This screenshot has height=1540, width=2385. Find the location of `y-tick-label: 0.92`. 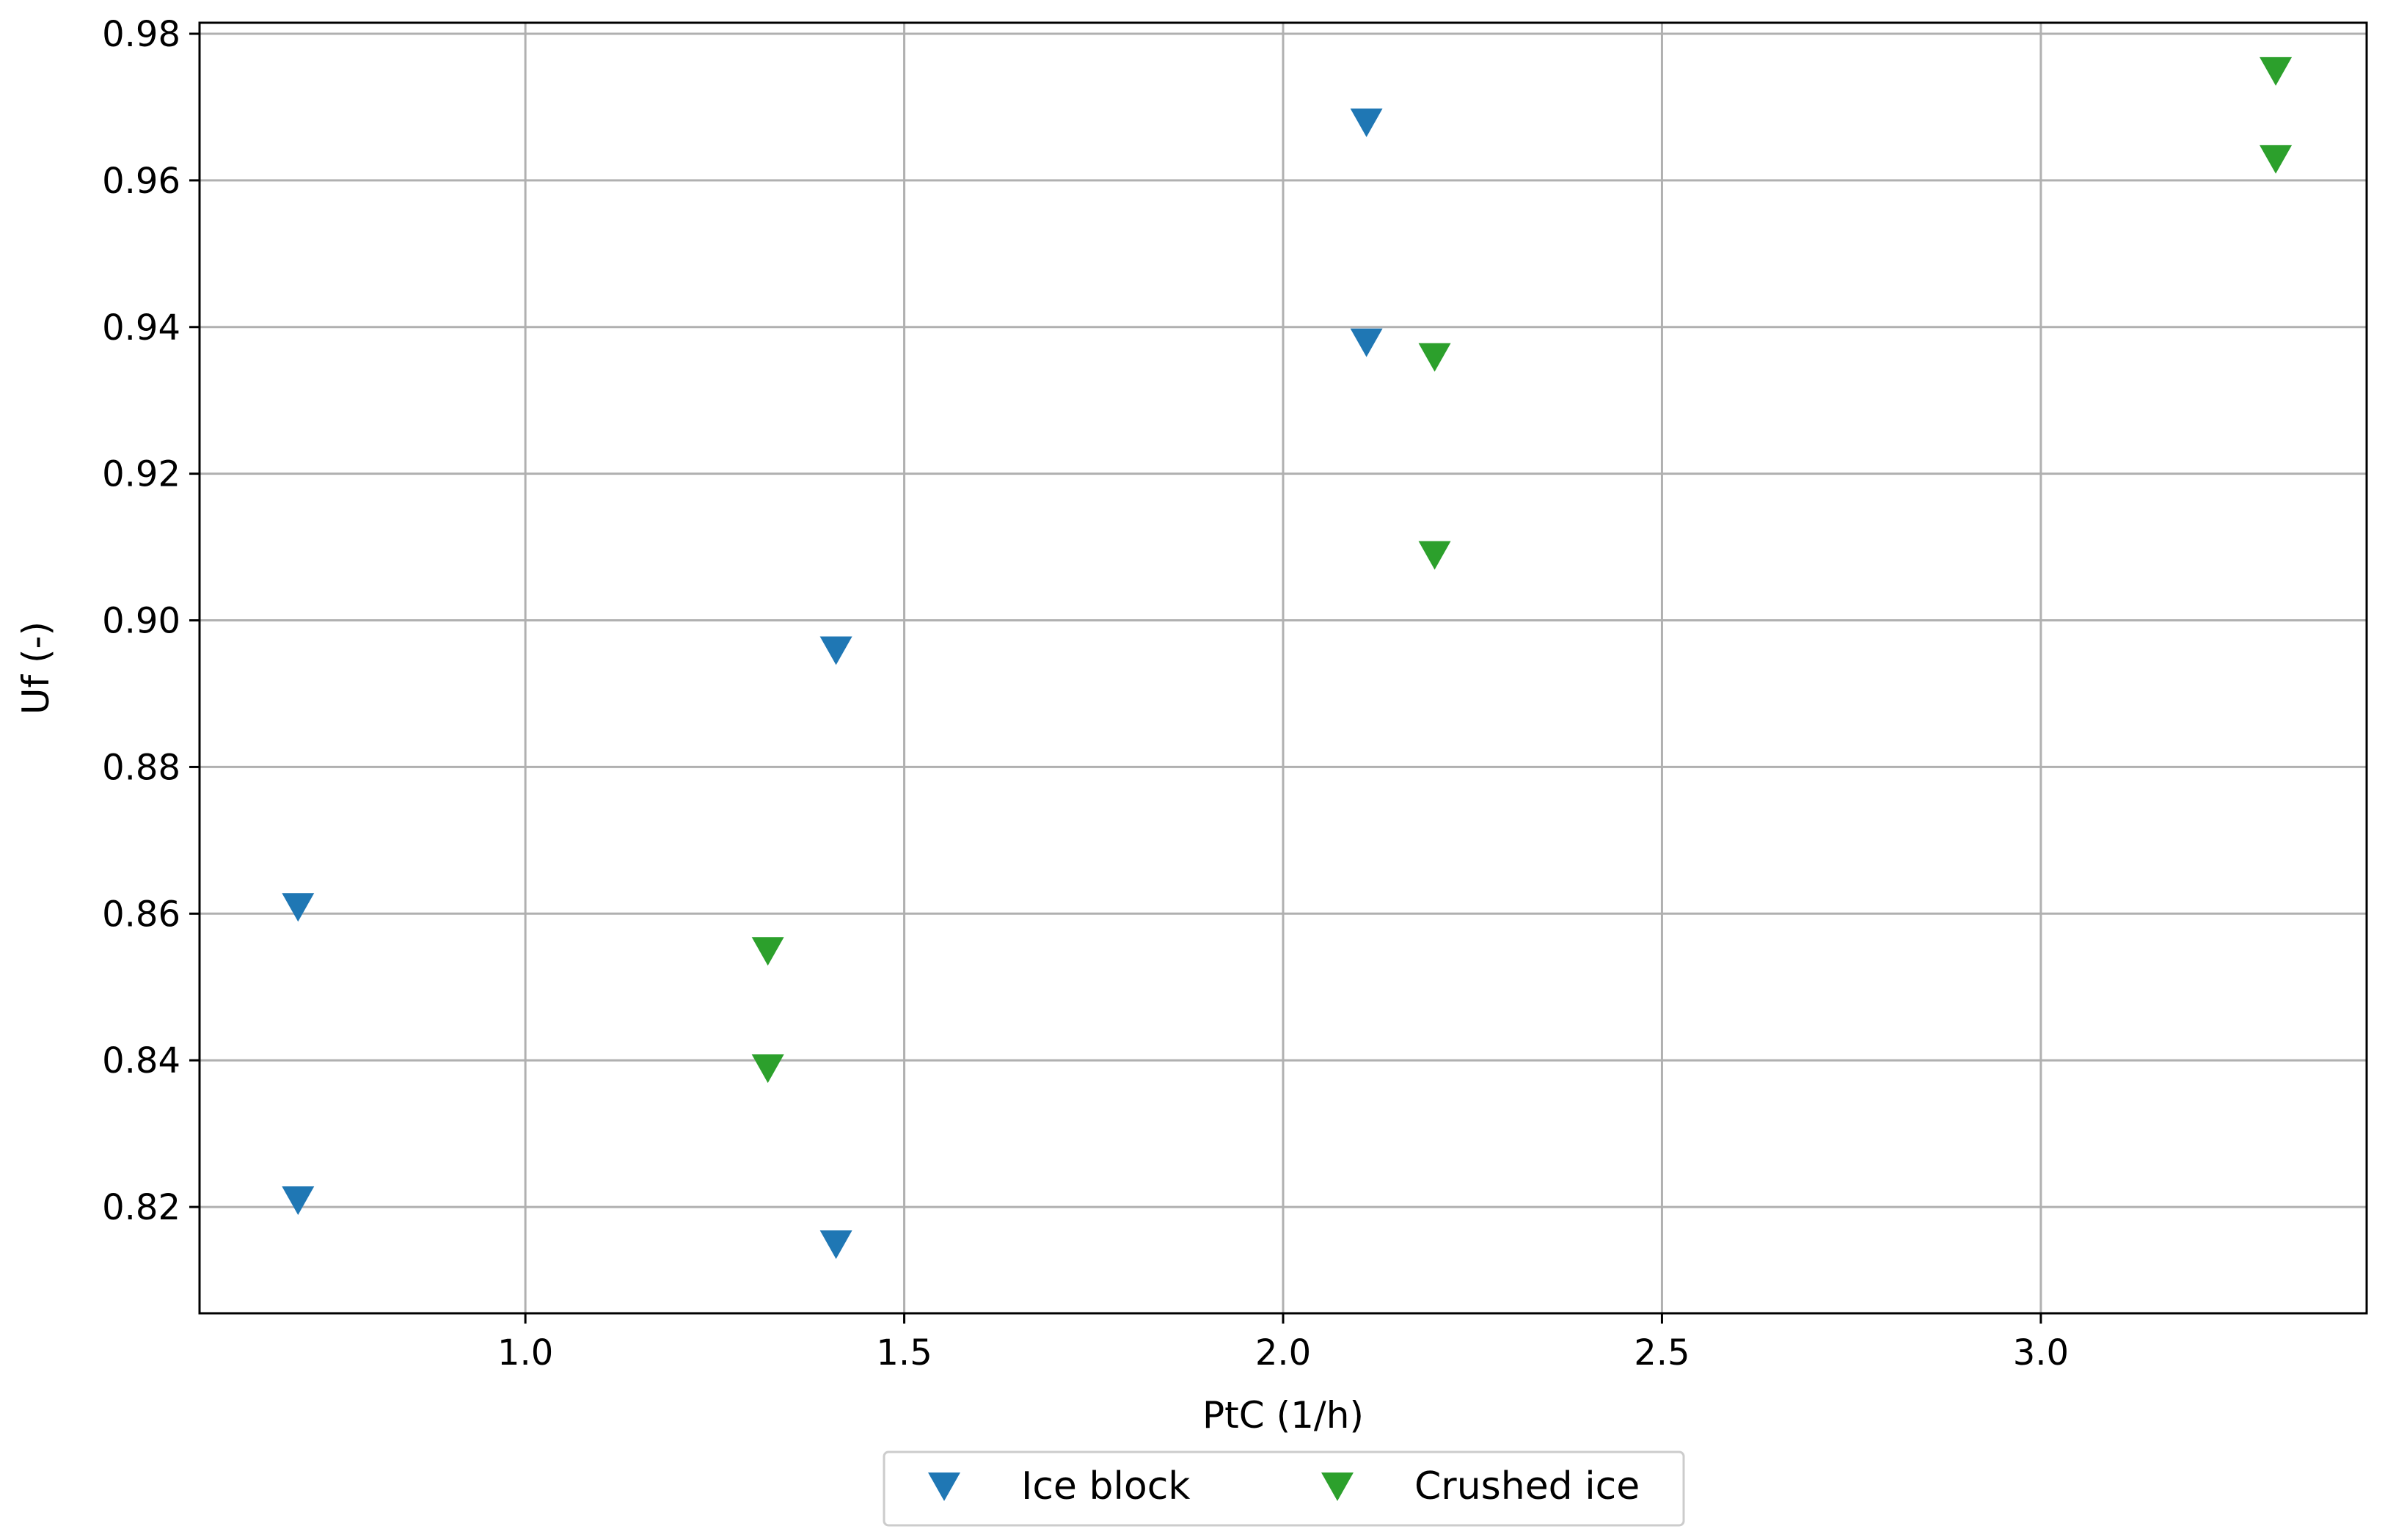

y-tick-label: 0.92 is located at coordinates (141, 474).